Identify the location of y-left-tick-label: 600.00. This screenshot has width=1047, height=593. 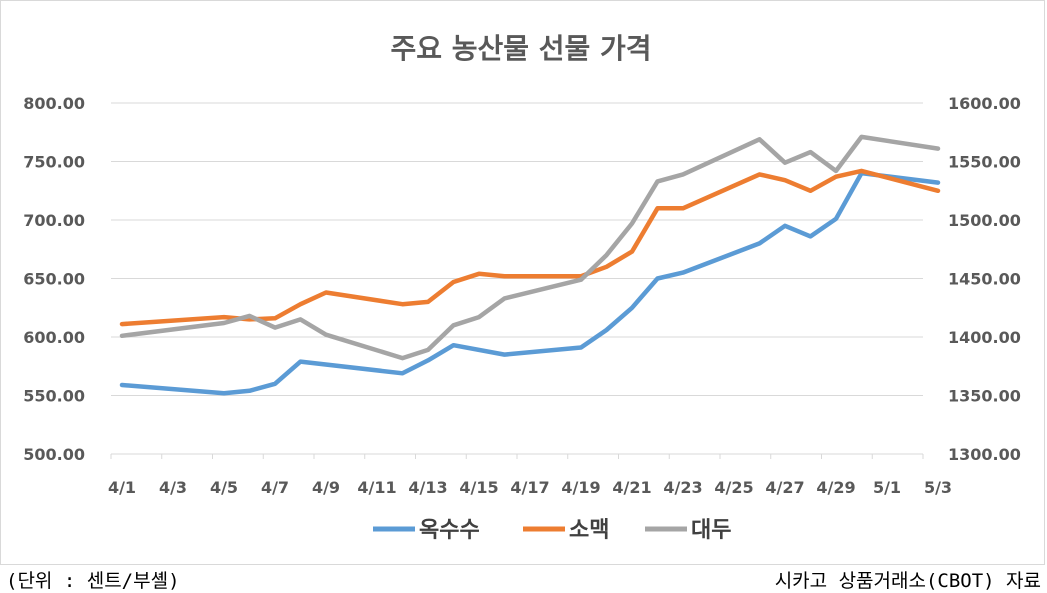
(54, 337).